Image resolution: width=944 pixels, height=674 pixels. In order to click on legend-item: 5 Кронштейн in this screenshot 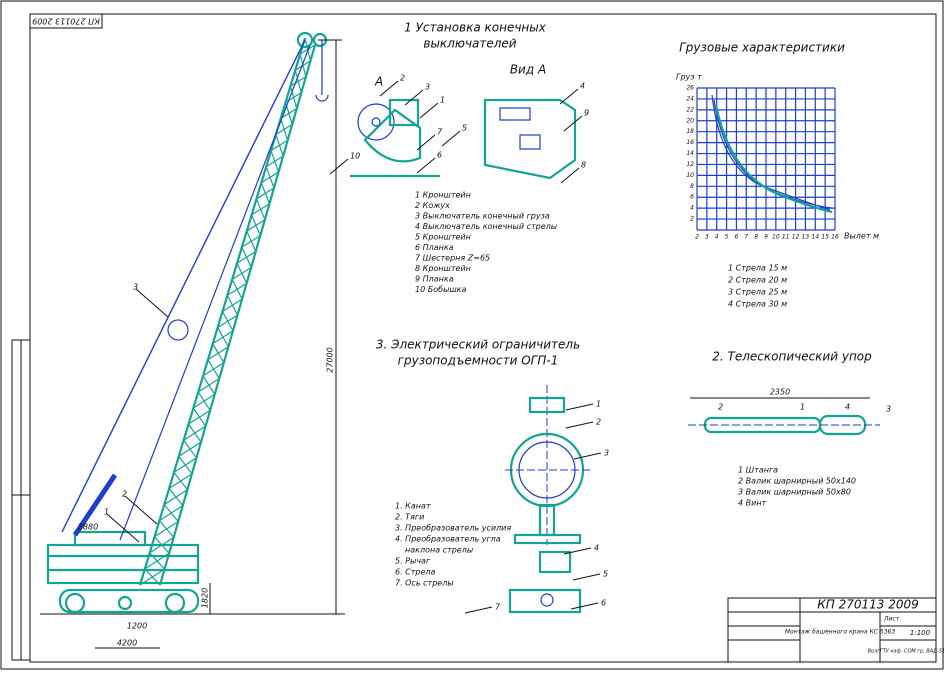, I will do `click(443, 237)`.